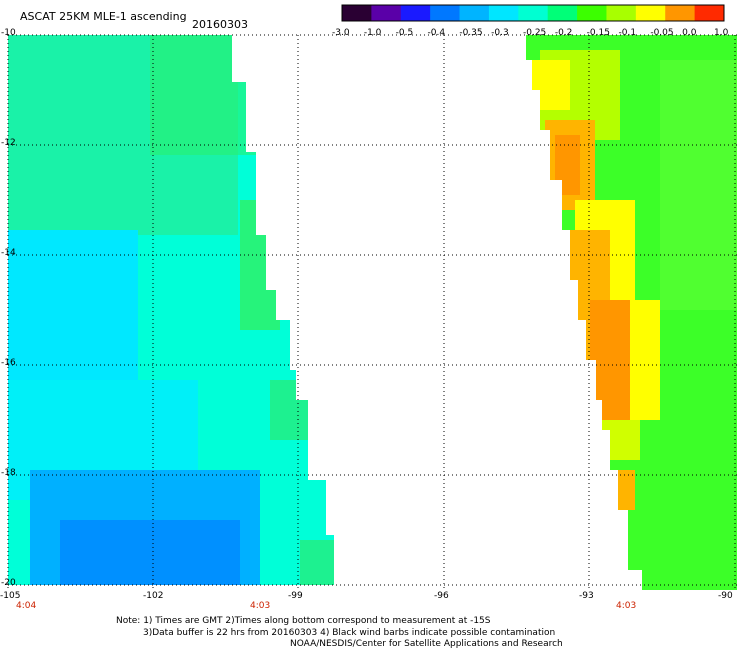 Image resolution: width=740 pixels, height=650 pixels. What do you see at coordinates (535, 33) in the screenshot?
I see `colorbar-tick-label: -0.25` at bounding box center [535, 33].